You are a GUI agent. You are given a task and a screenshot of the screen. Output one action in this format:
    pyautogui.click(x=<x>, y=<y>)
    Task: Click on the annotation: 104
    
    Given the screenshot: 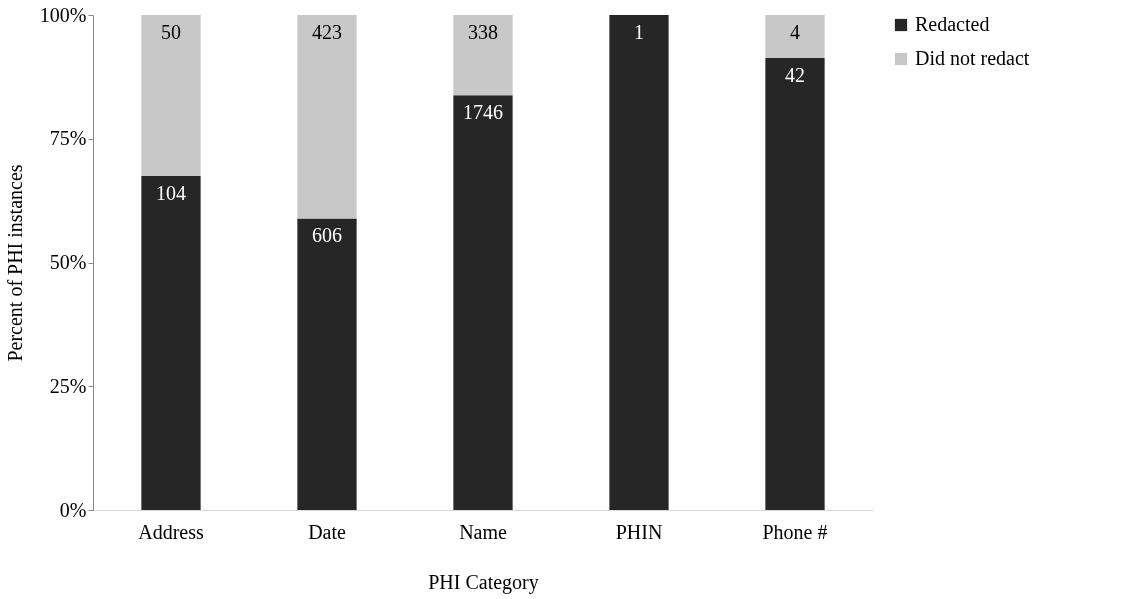 What is the action you would take?
    pyautogui.click(x=171, y=192)
    